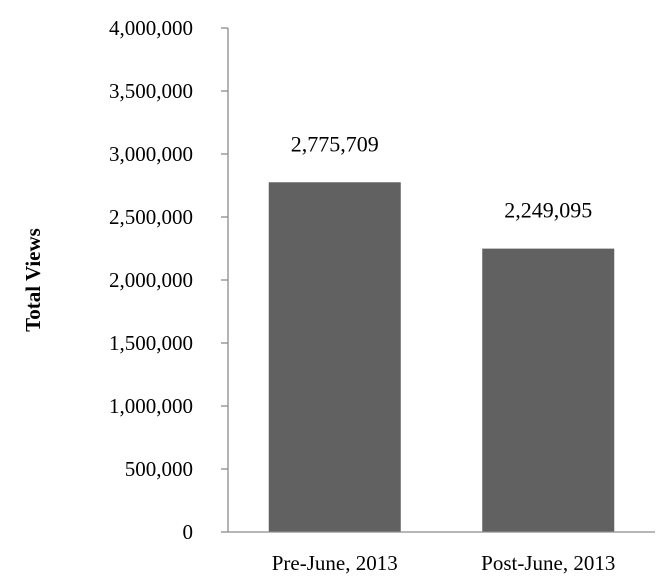 The width and height of the screenshot is (660, 582). Describe the element at coordinates (444, 563) in the screenshot. I see `x-axis-labels: Pre-June, 2013 Post-June, 2013` at that location.